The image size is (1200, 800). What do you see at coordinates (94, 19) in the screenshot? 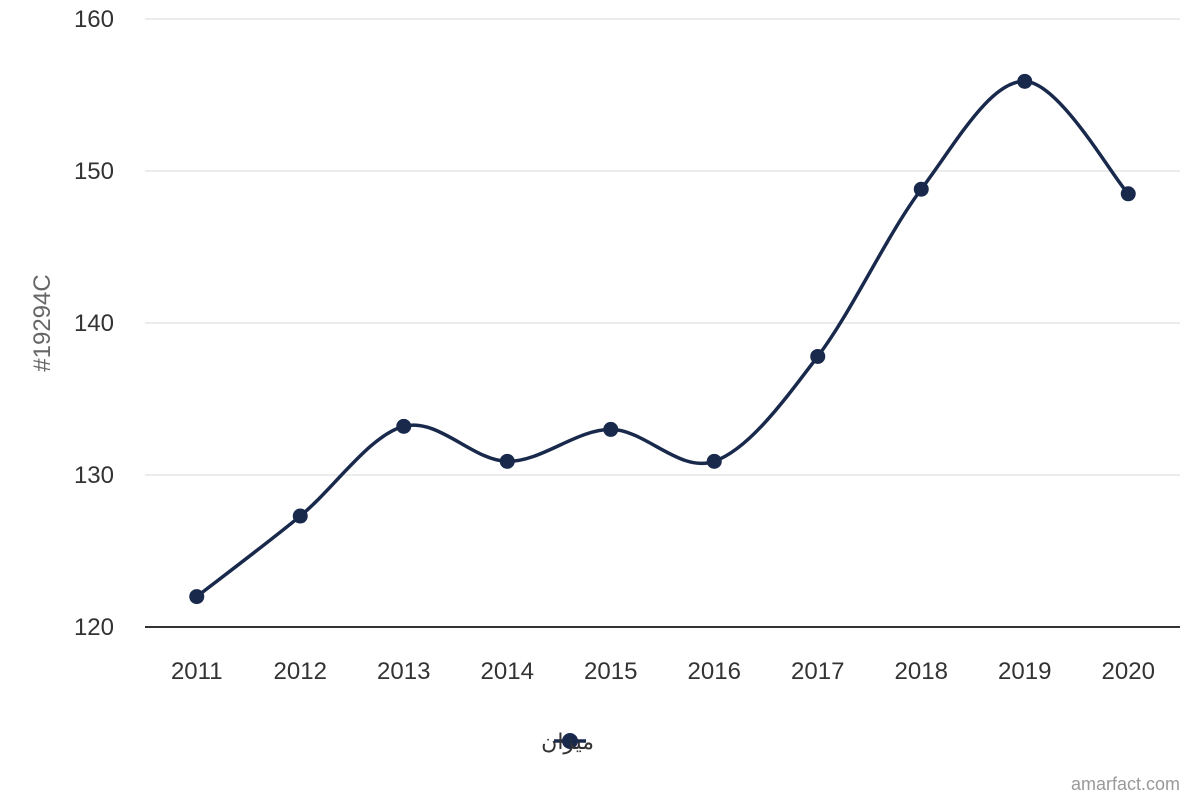
I see `y-tick-label: 160` at bounding box center [94, 19].